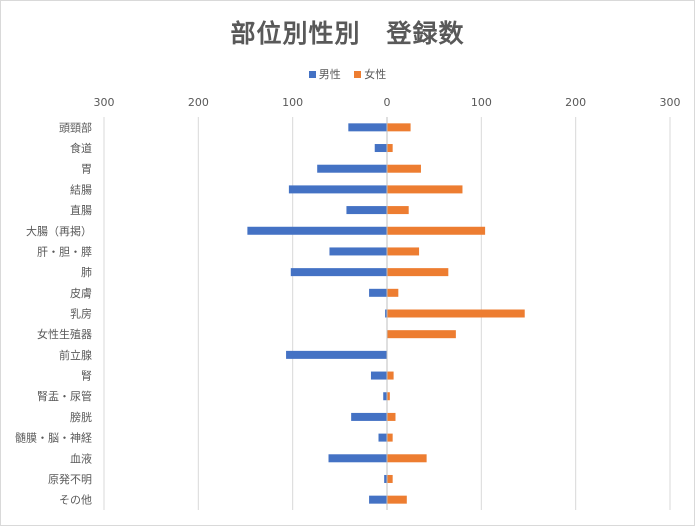 The height and width of the screenshot is (526, 695). Describe the element at coordinates (81, 189) in the screenshot. I see `category-label: 結腸` at that location.